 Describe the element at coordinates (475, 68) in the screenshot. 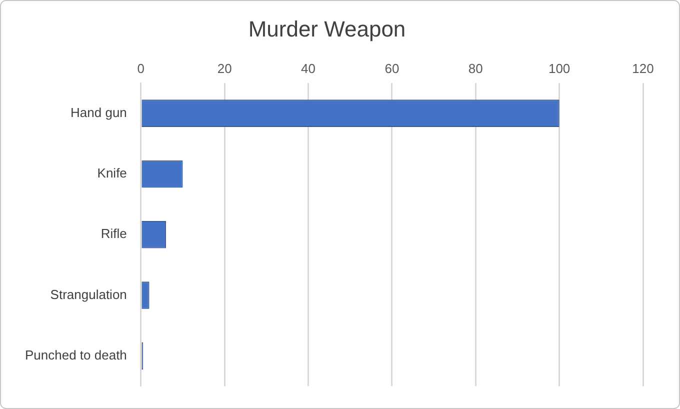

I see `x-tick-label: 80` at that location.